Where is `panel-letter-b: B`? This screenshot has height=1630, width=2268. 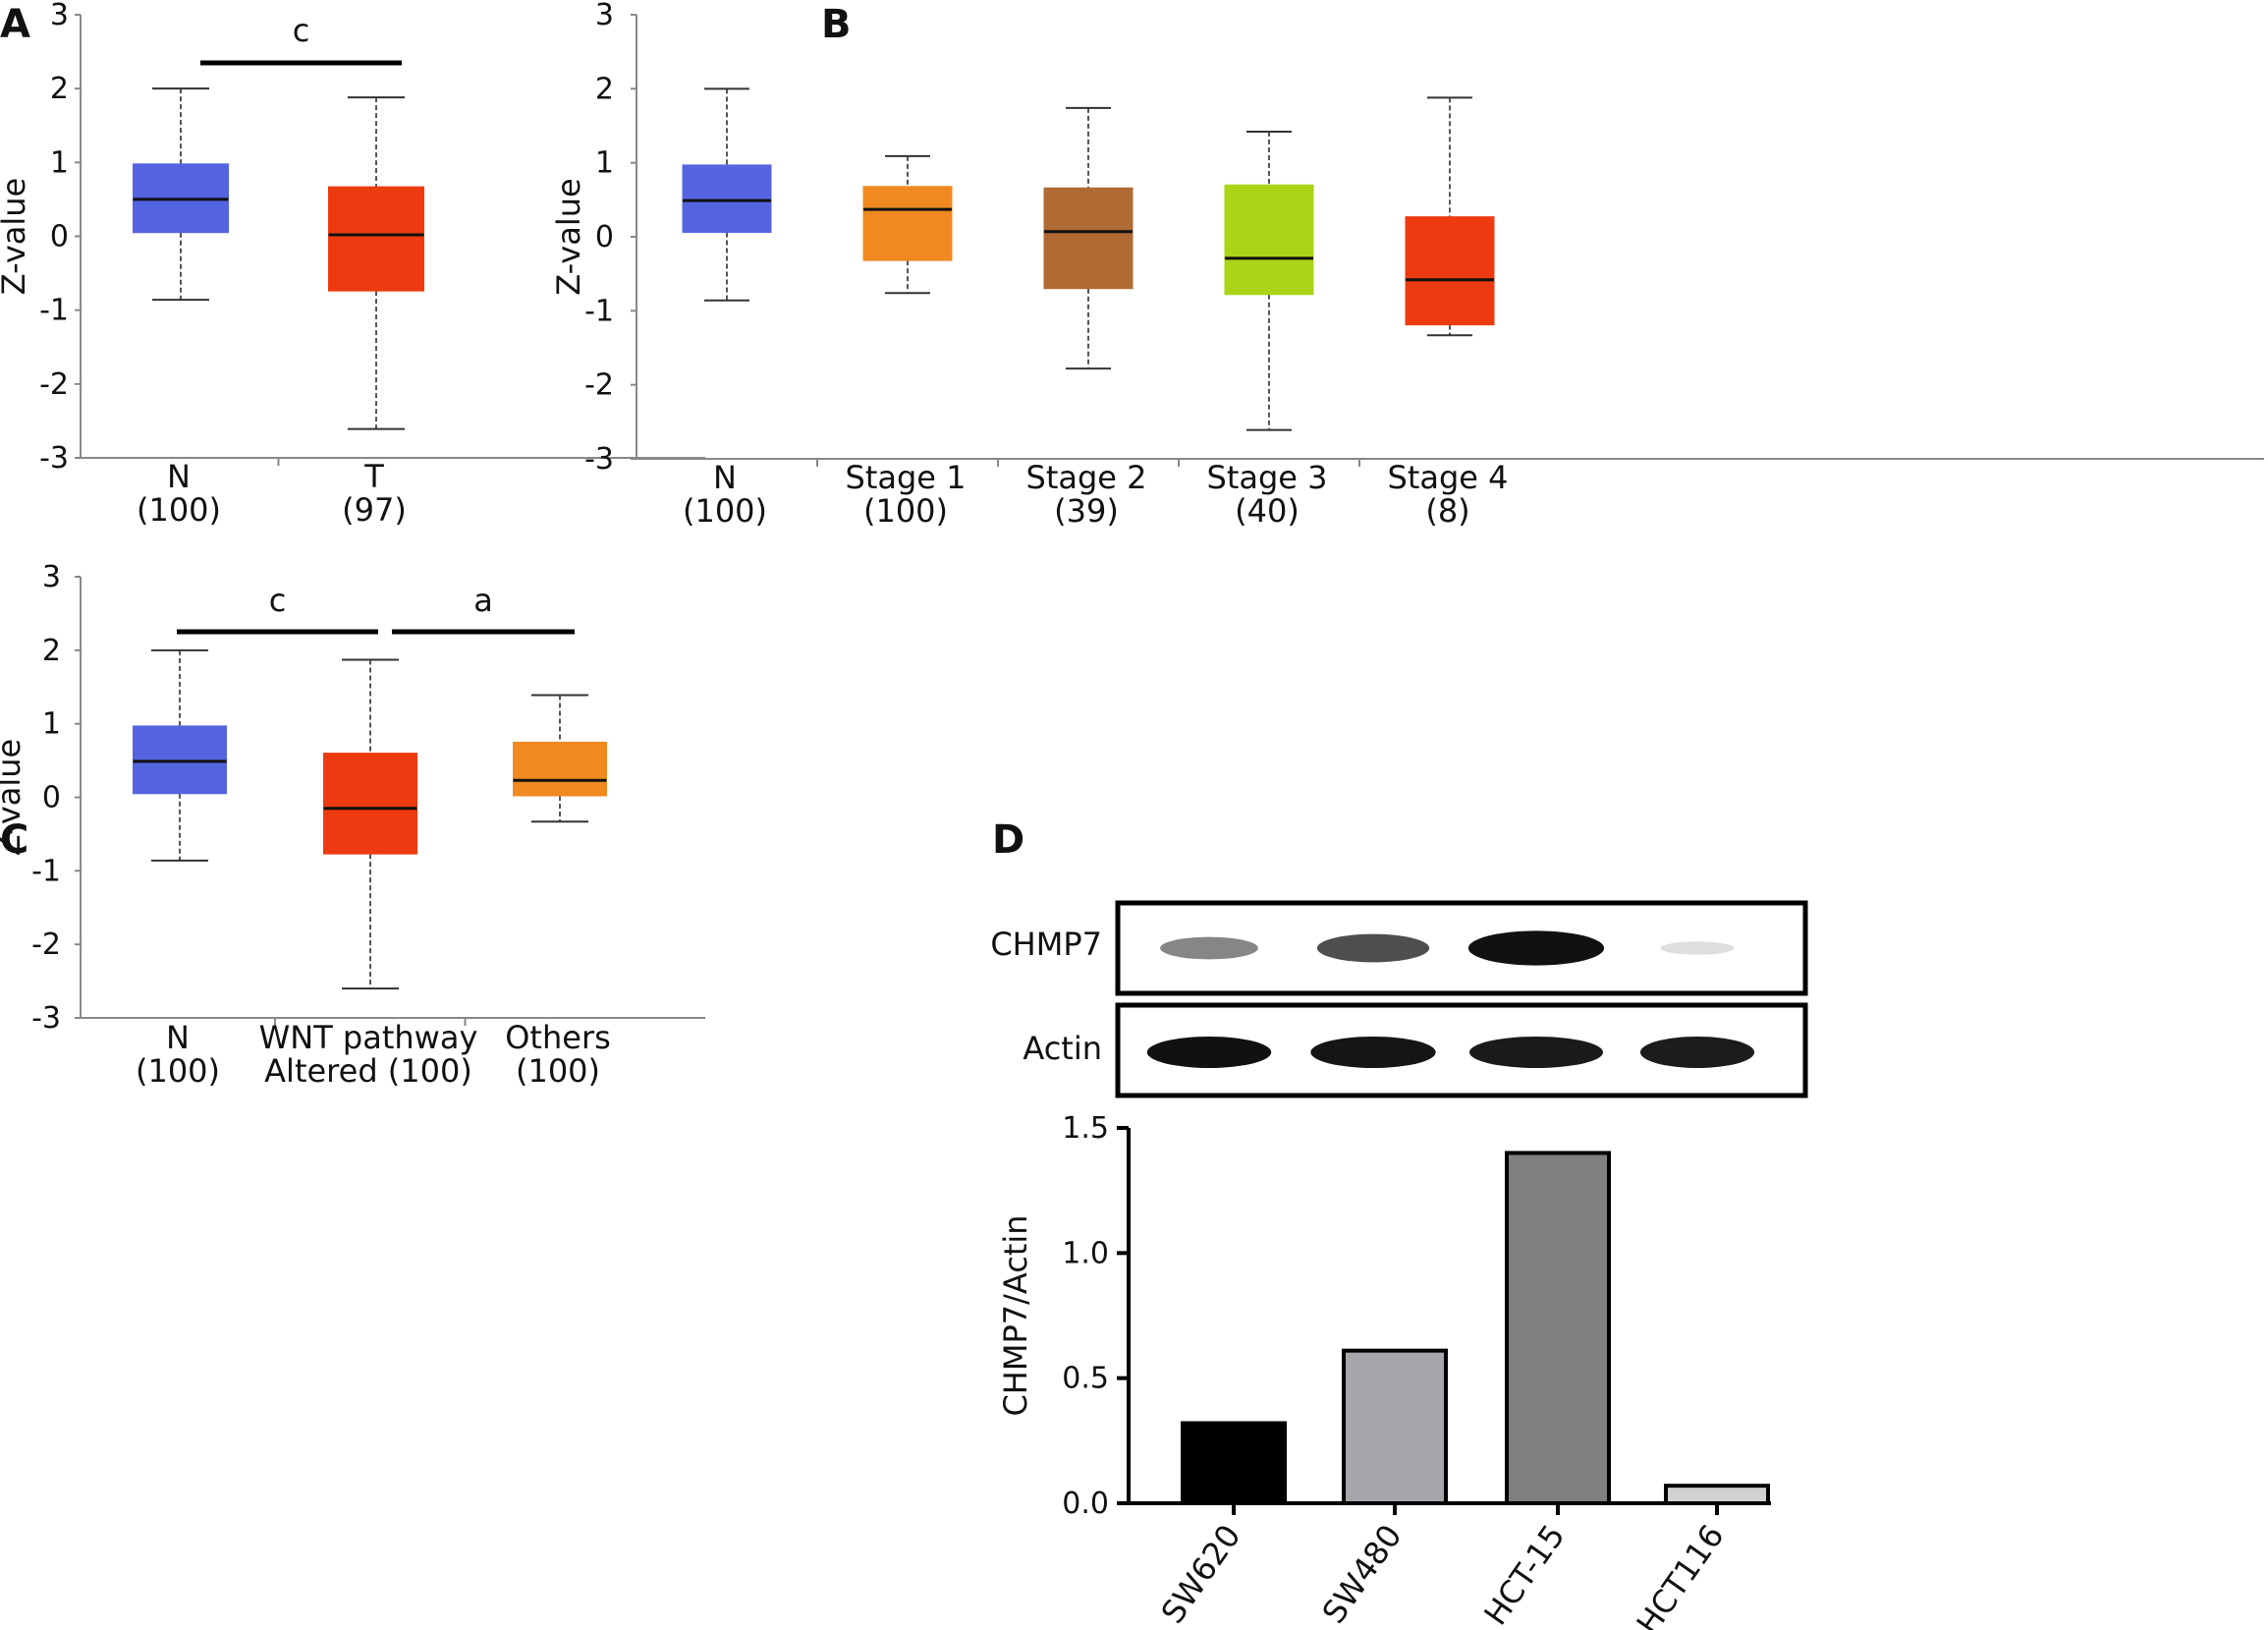
panel-letter-b: B is located at coordinates (836, 24).